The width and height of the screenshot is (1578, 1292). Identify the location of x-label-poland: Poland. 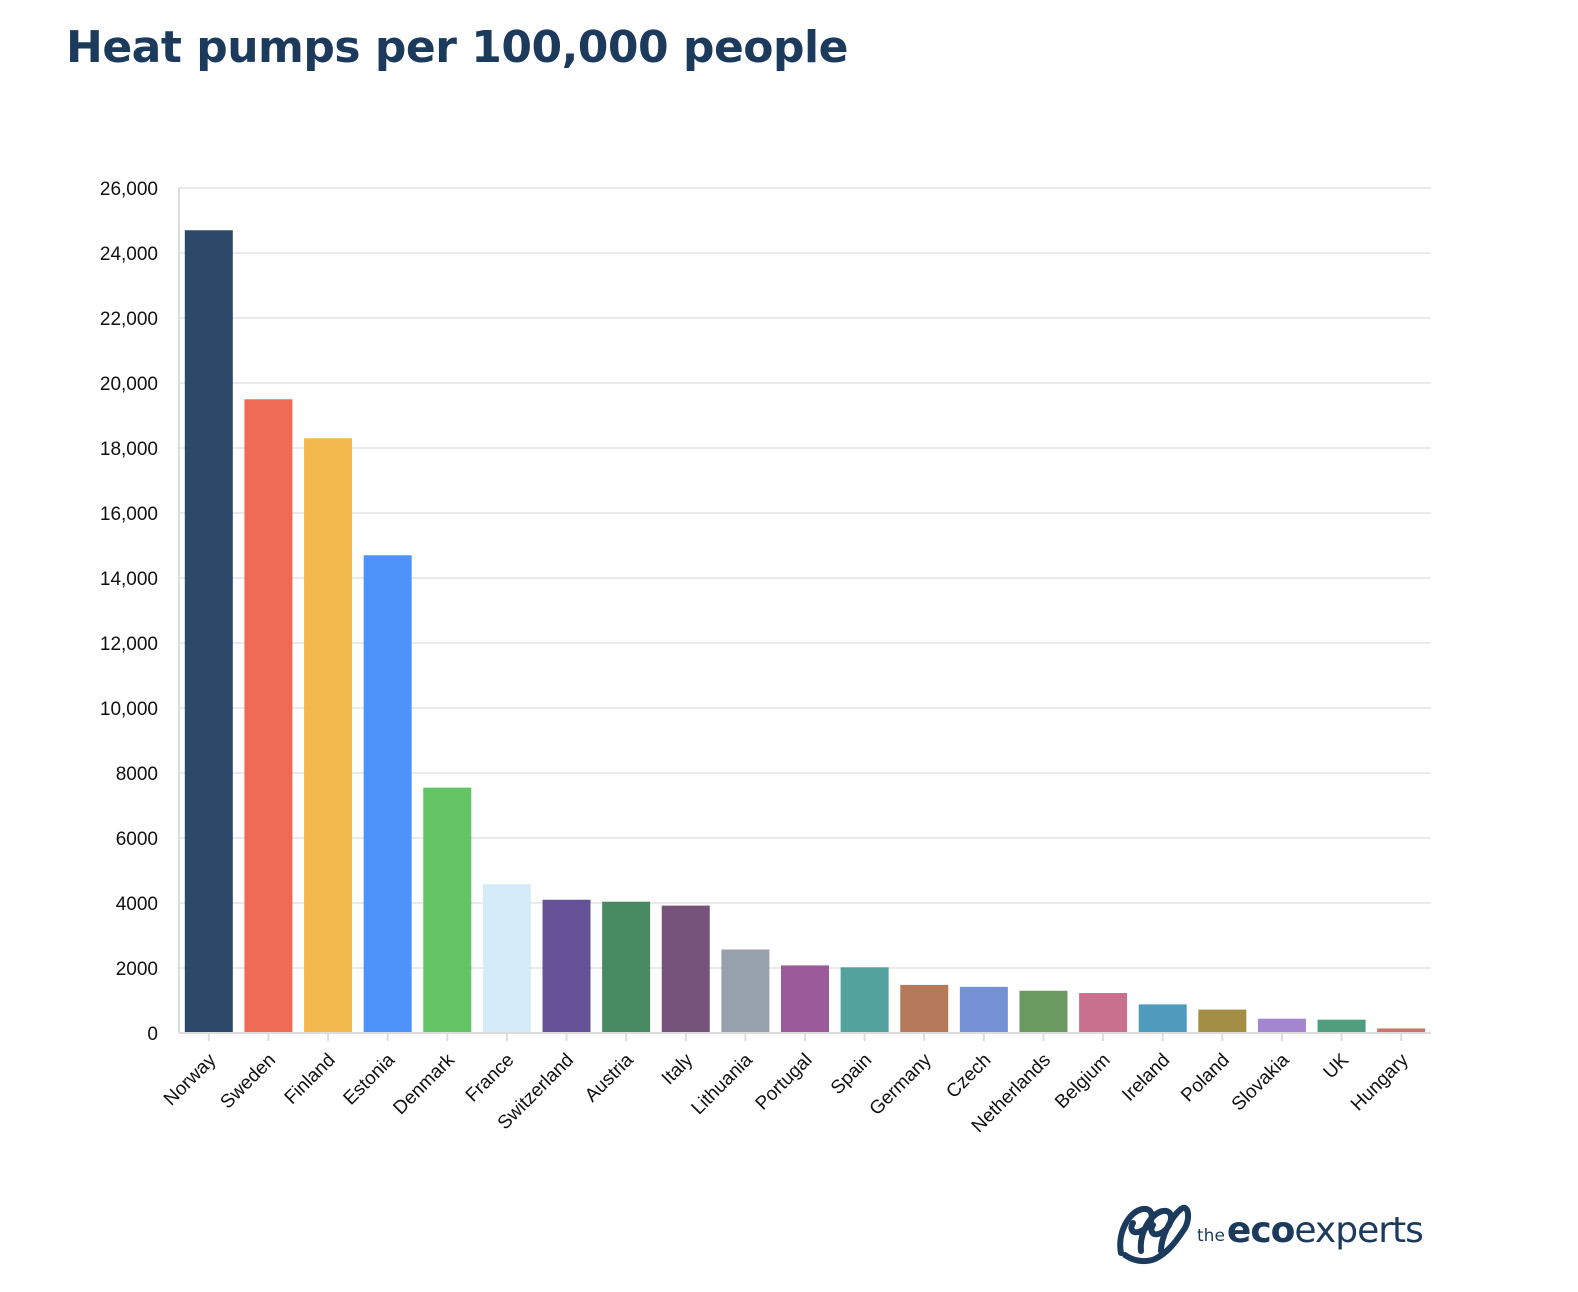
(1205, 1078).